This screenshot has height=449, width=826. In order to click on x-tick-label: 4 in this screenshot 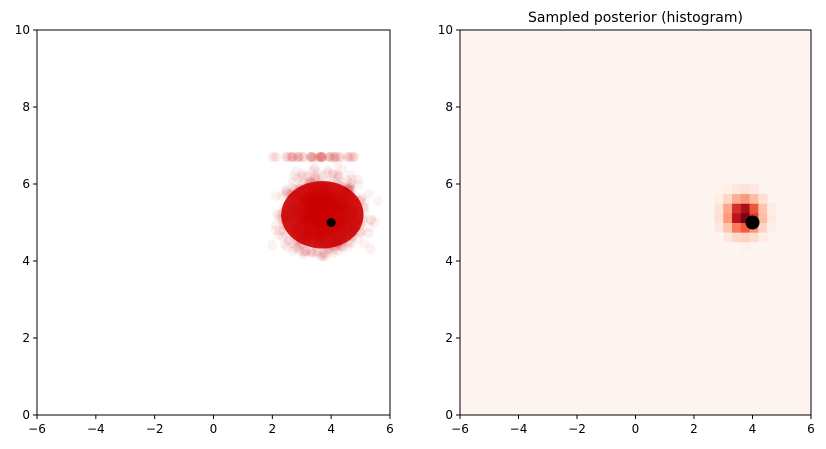, I will do `click(753, 429)`.